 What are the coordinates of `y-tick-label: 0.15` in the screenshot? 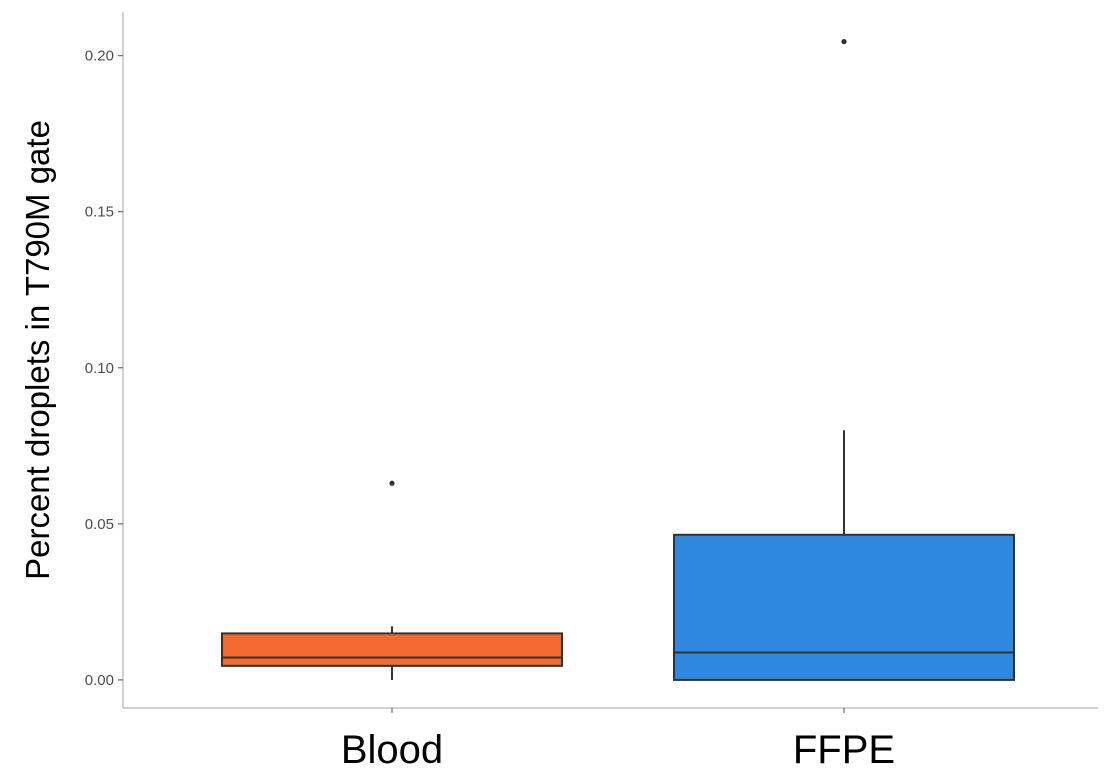 It's located at (99, 212).